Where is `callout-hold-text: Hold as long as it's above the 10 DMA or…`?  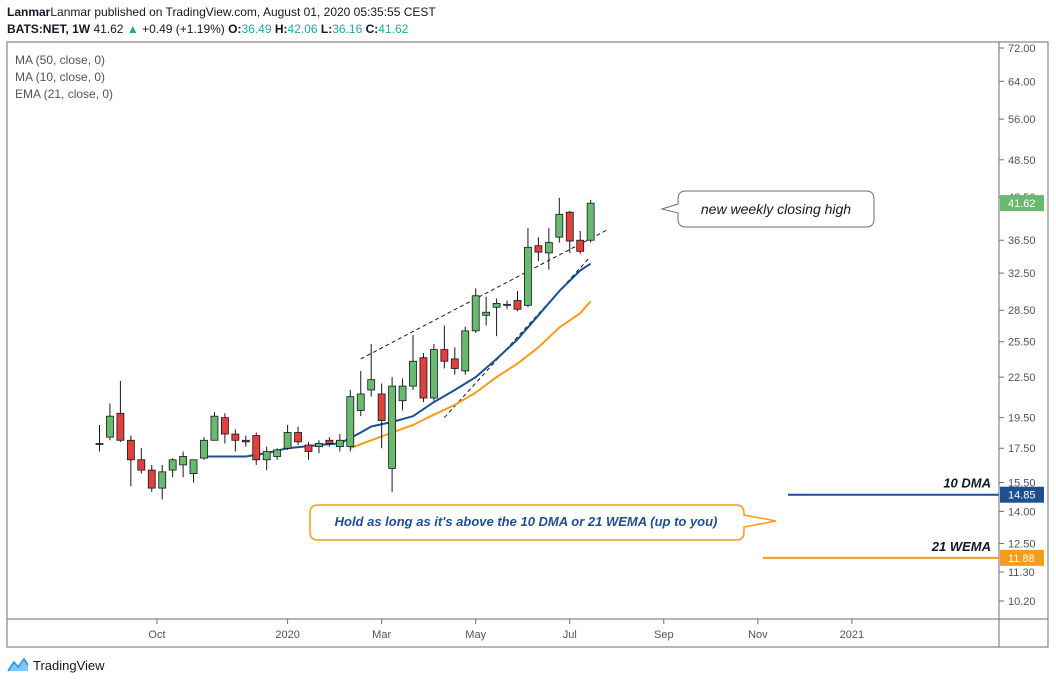
callout-hold-text: Hold as long as it's above the 10 DMA or… is located at coordinates (526, 521).